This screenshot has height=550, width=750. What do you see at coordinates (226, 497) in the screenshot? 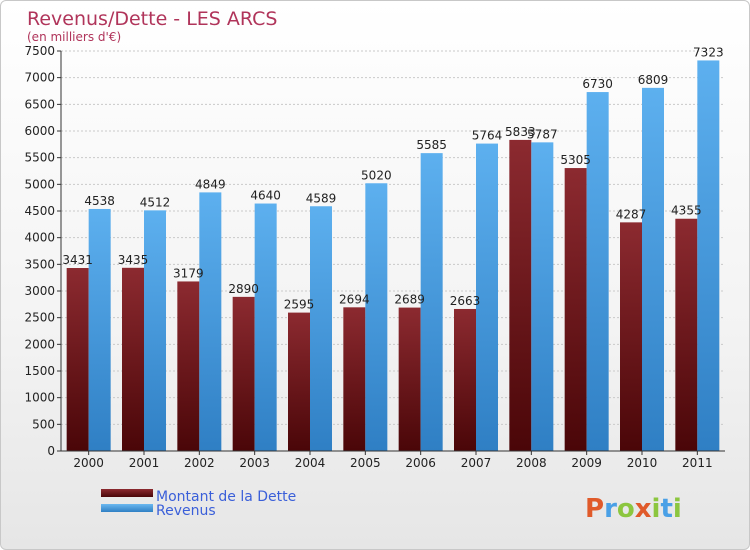
I see `legend-label-debt: Montant de la Dette` at bounding box center [226, 497].